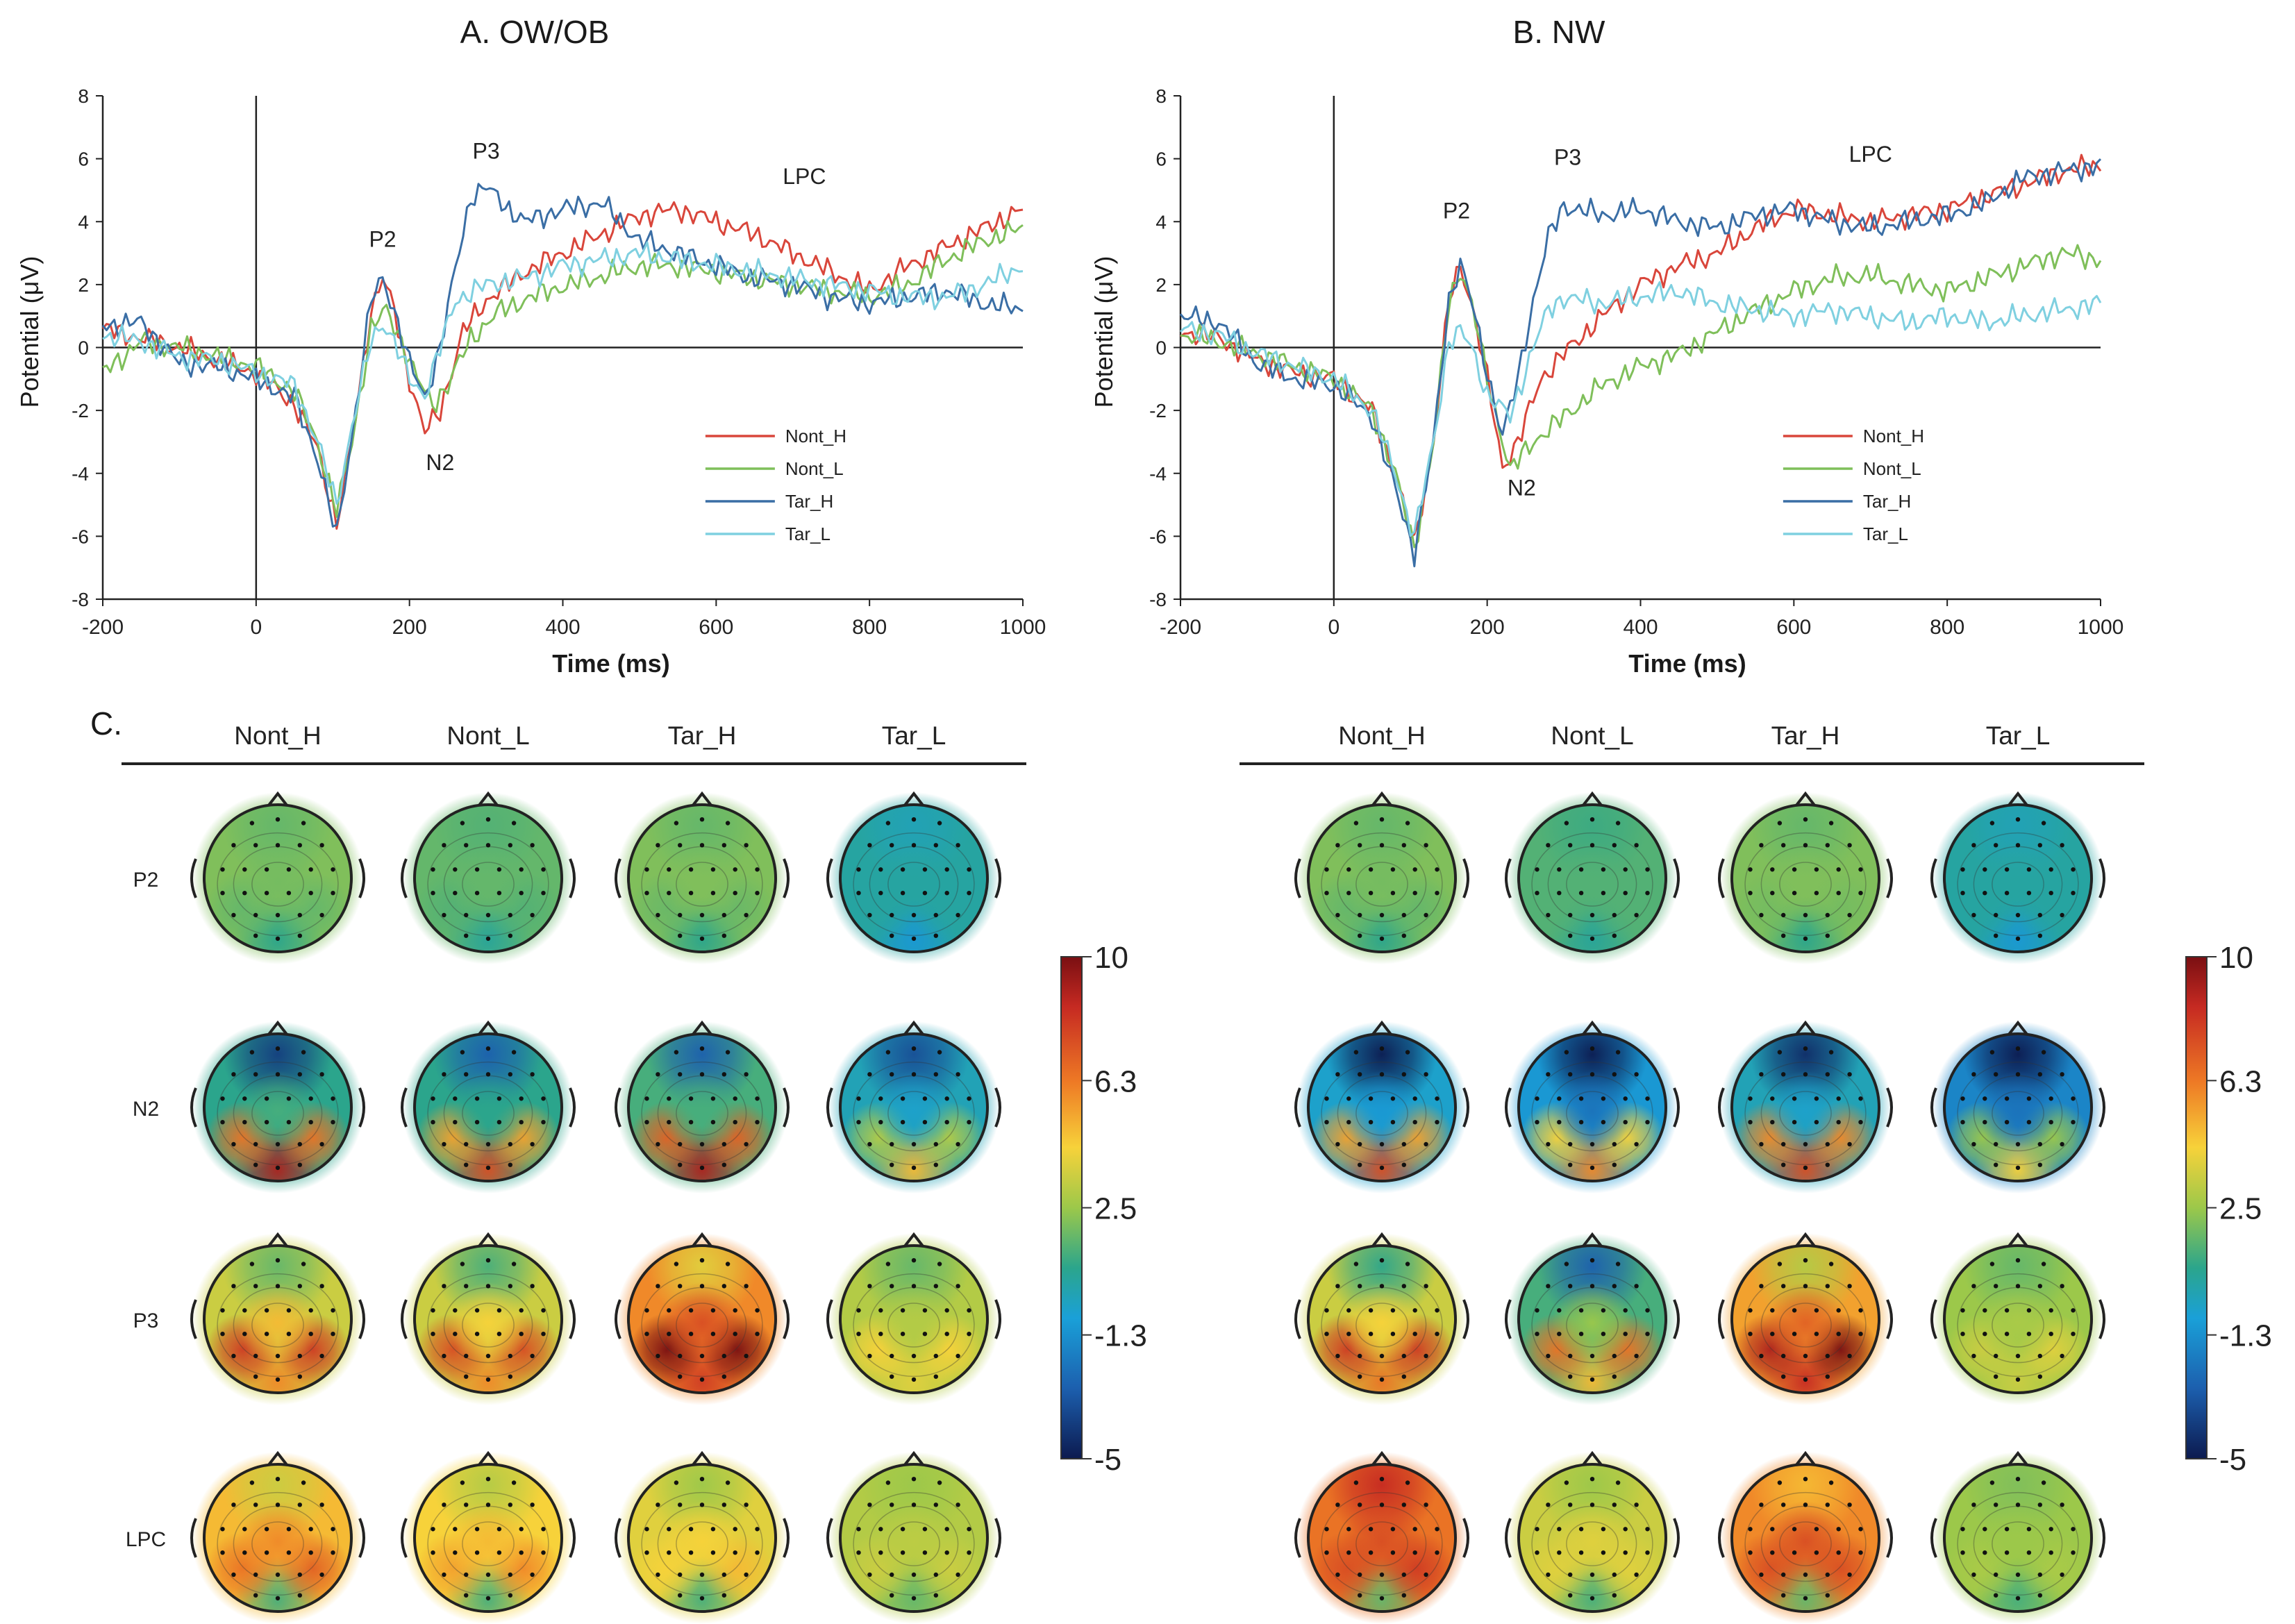  Describe the element at coordinates (277, 877) in the screenshot. I see `topo-head-nont-h-p2` at that location.